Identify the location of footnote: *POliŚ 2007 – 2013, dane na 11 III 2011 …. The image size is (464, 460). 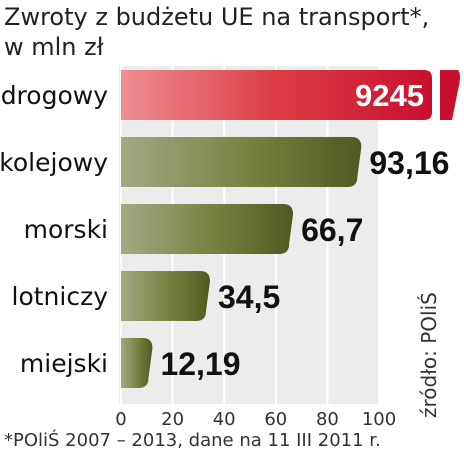
(192, 440).